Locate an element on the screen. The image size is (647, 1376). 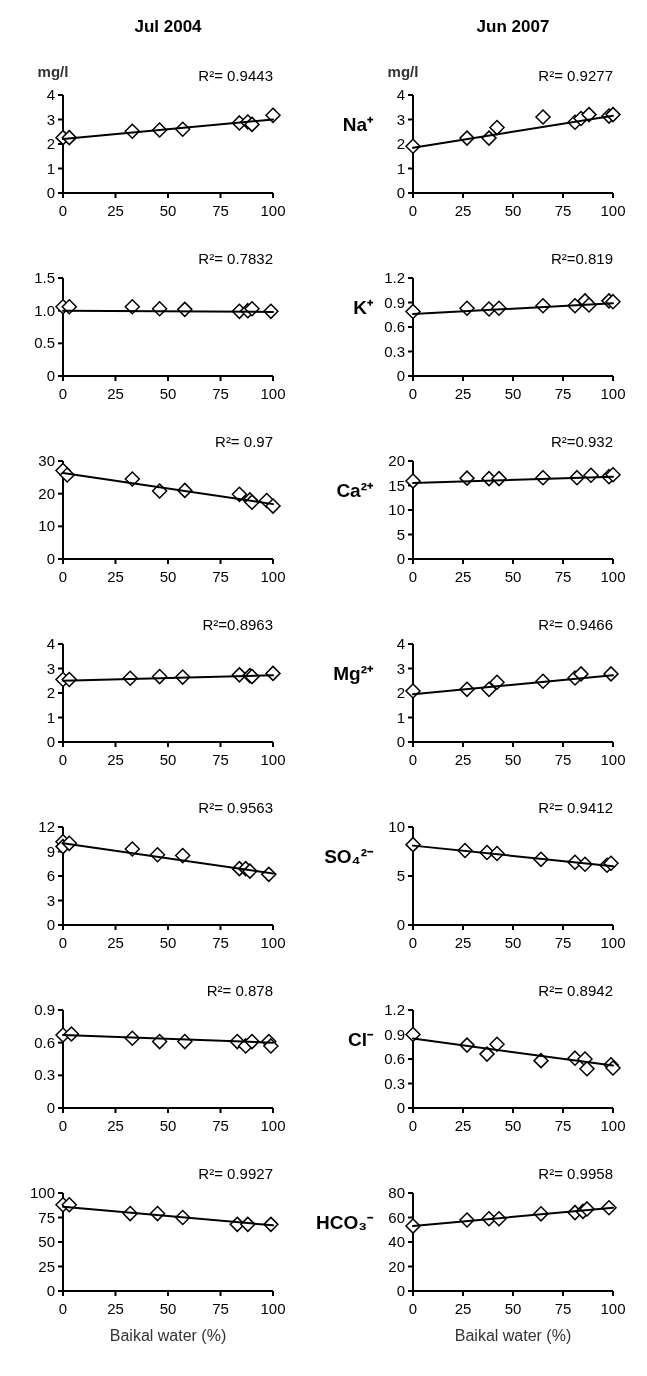
text: R²=0.8963 is located at coordinates (237, 624).